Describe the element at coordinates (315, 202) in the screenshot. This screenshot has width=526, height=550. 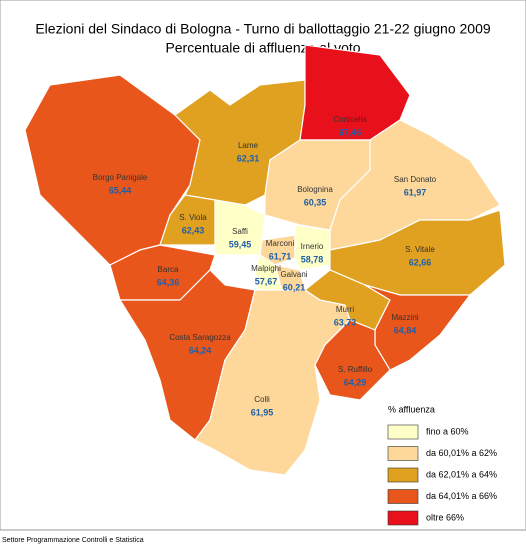
I see `district-value: 60,35` at that location.